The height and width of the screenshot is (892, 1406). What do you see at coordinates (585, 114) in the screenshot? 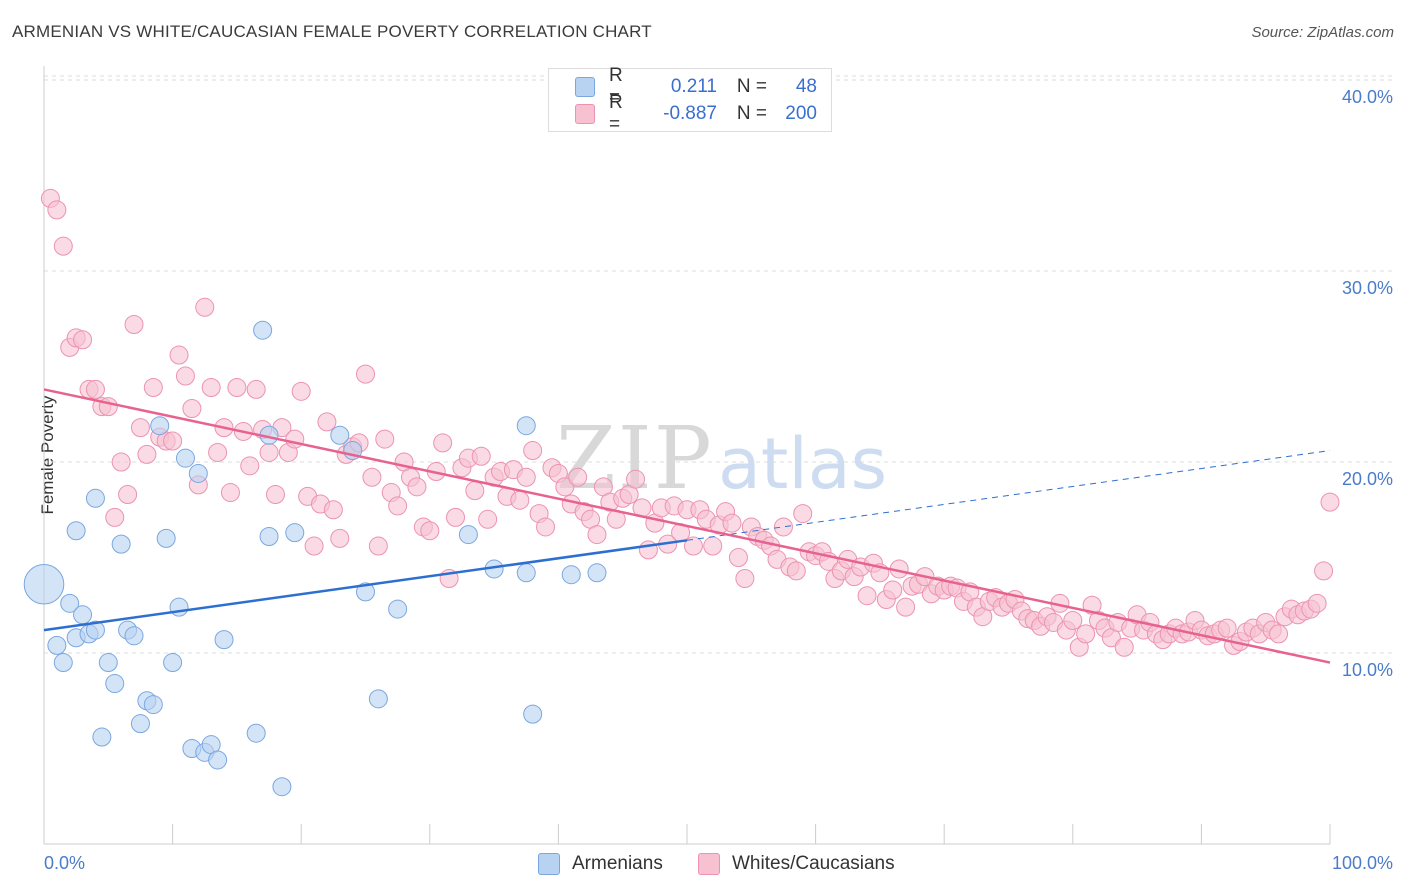
I see `white-swatch-icon` at bounding box center [585, 114].